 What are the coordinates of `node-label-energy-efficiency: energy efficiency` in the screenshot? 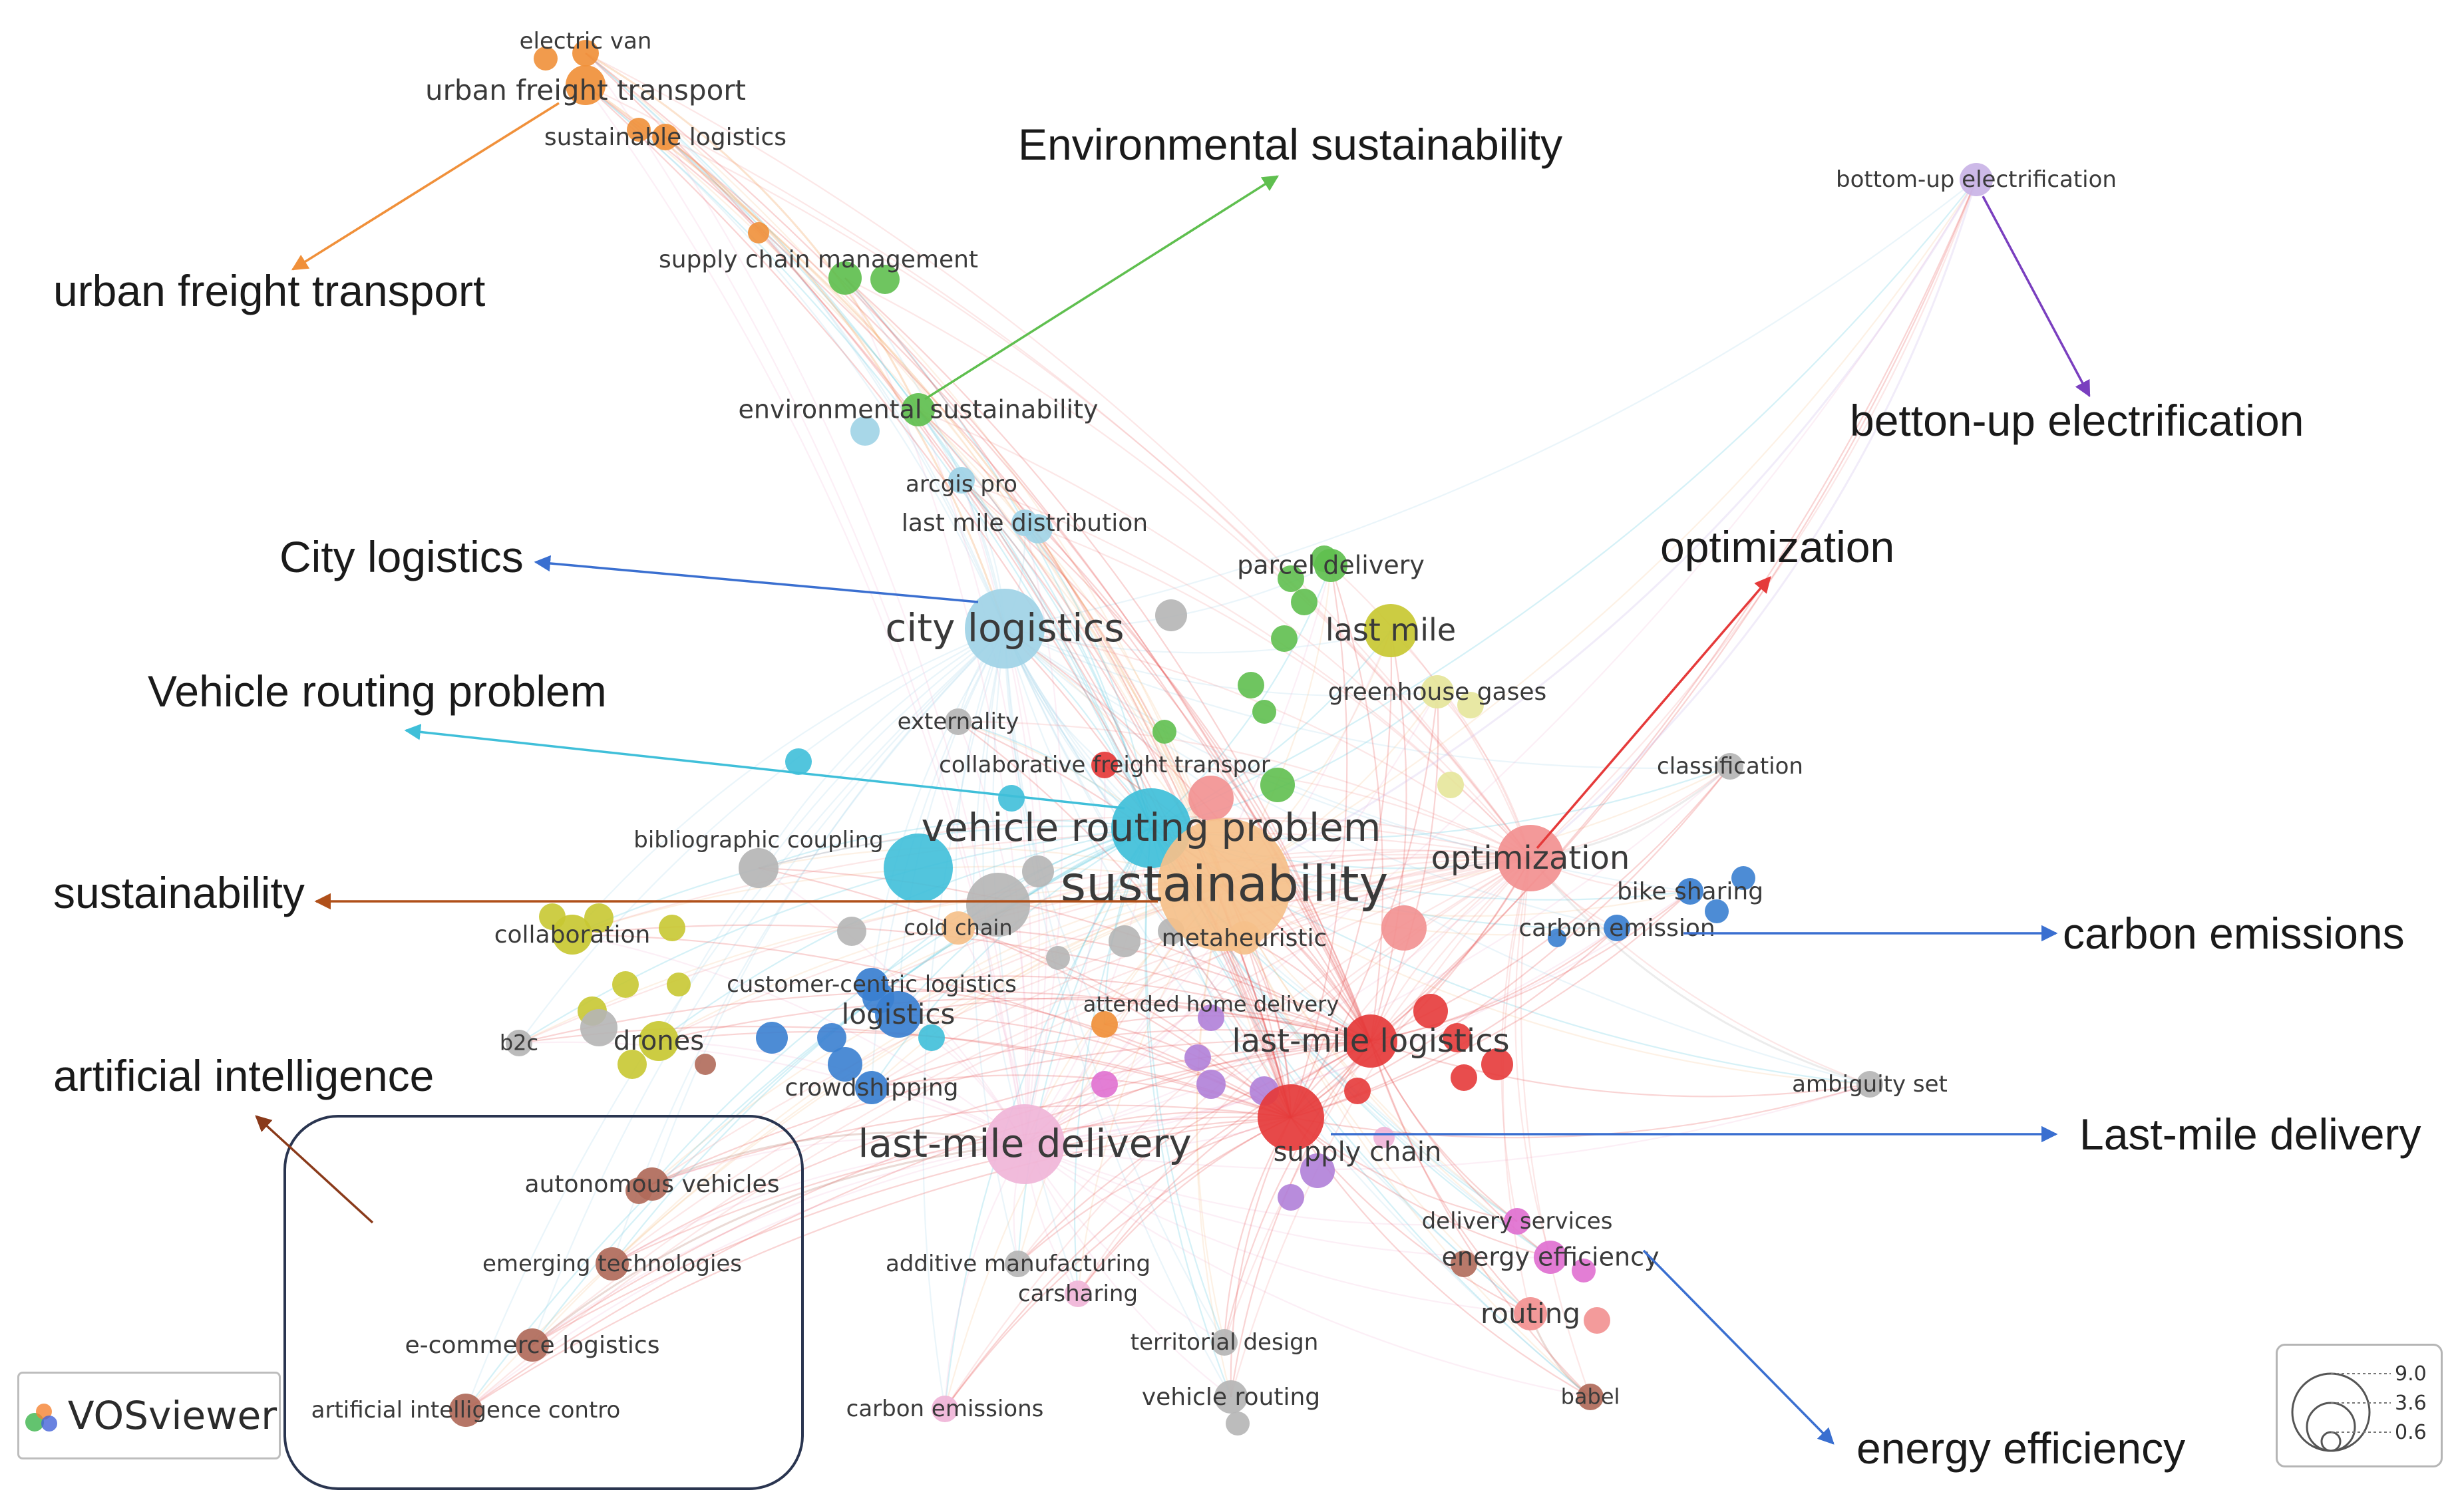 It's located at (1551, 1257).